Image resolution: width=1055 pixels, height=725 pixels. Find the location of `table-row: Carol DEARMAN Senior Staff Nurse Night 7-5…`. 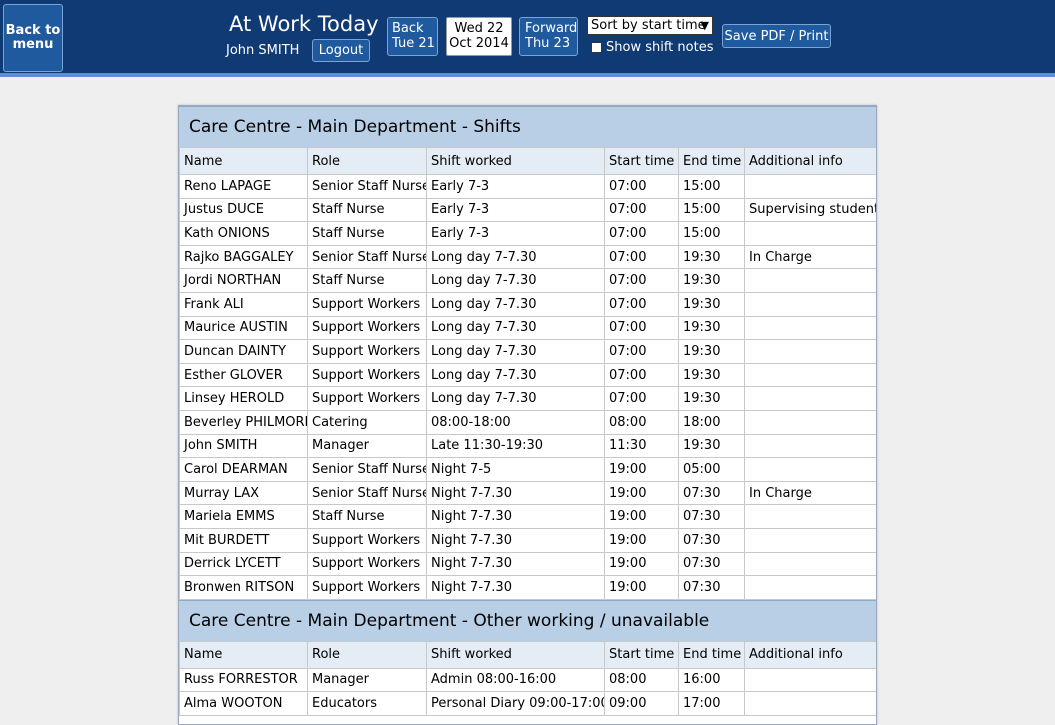

table-row: Carol DEARMAN Senior Staff Nurse Night 7-5… is located at coordinates (527, 469).